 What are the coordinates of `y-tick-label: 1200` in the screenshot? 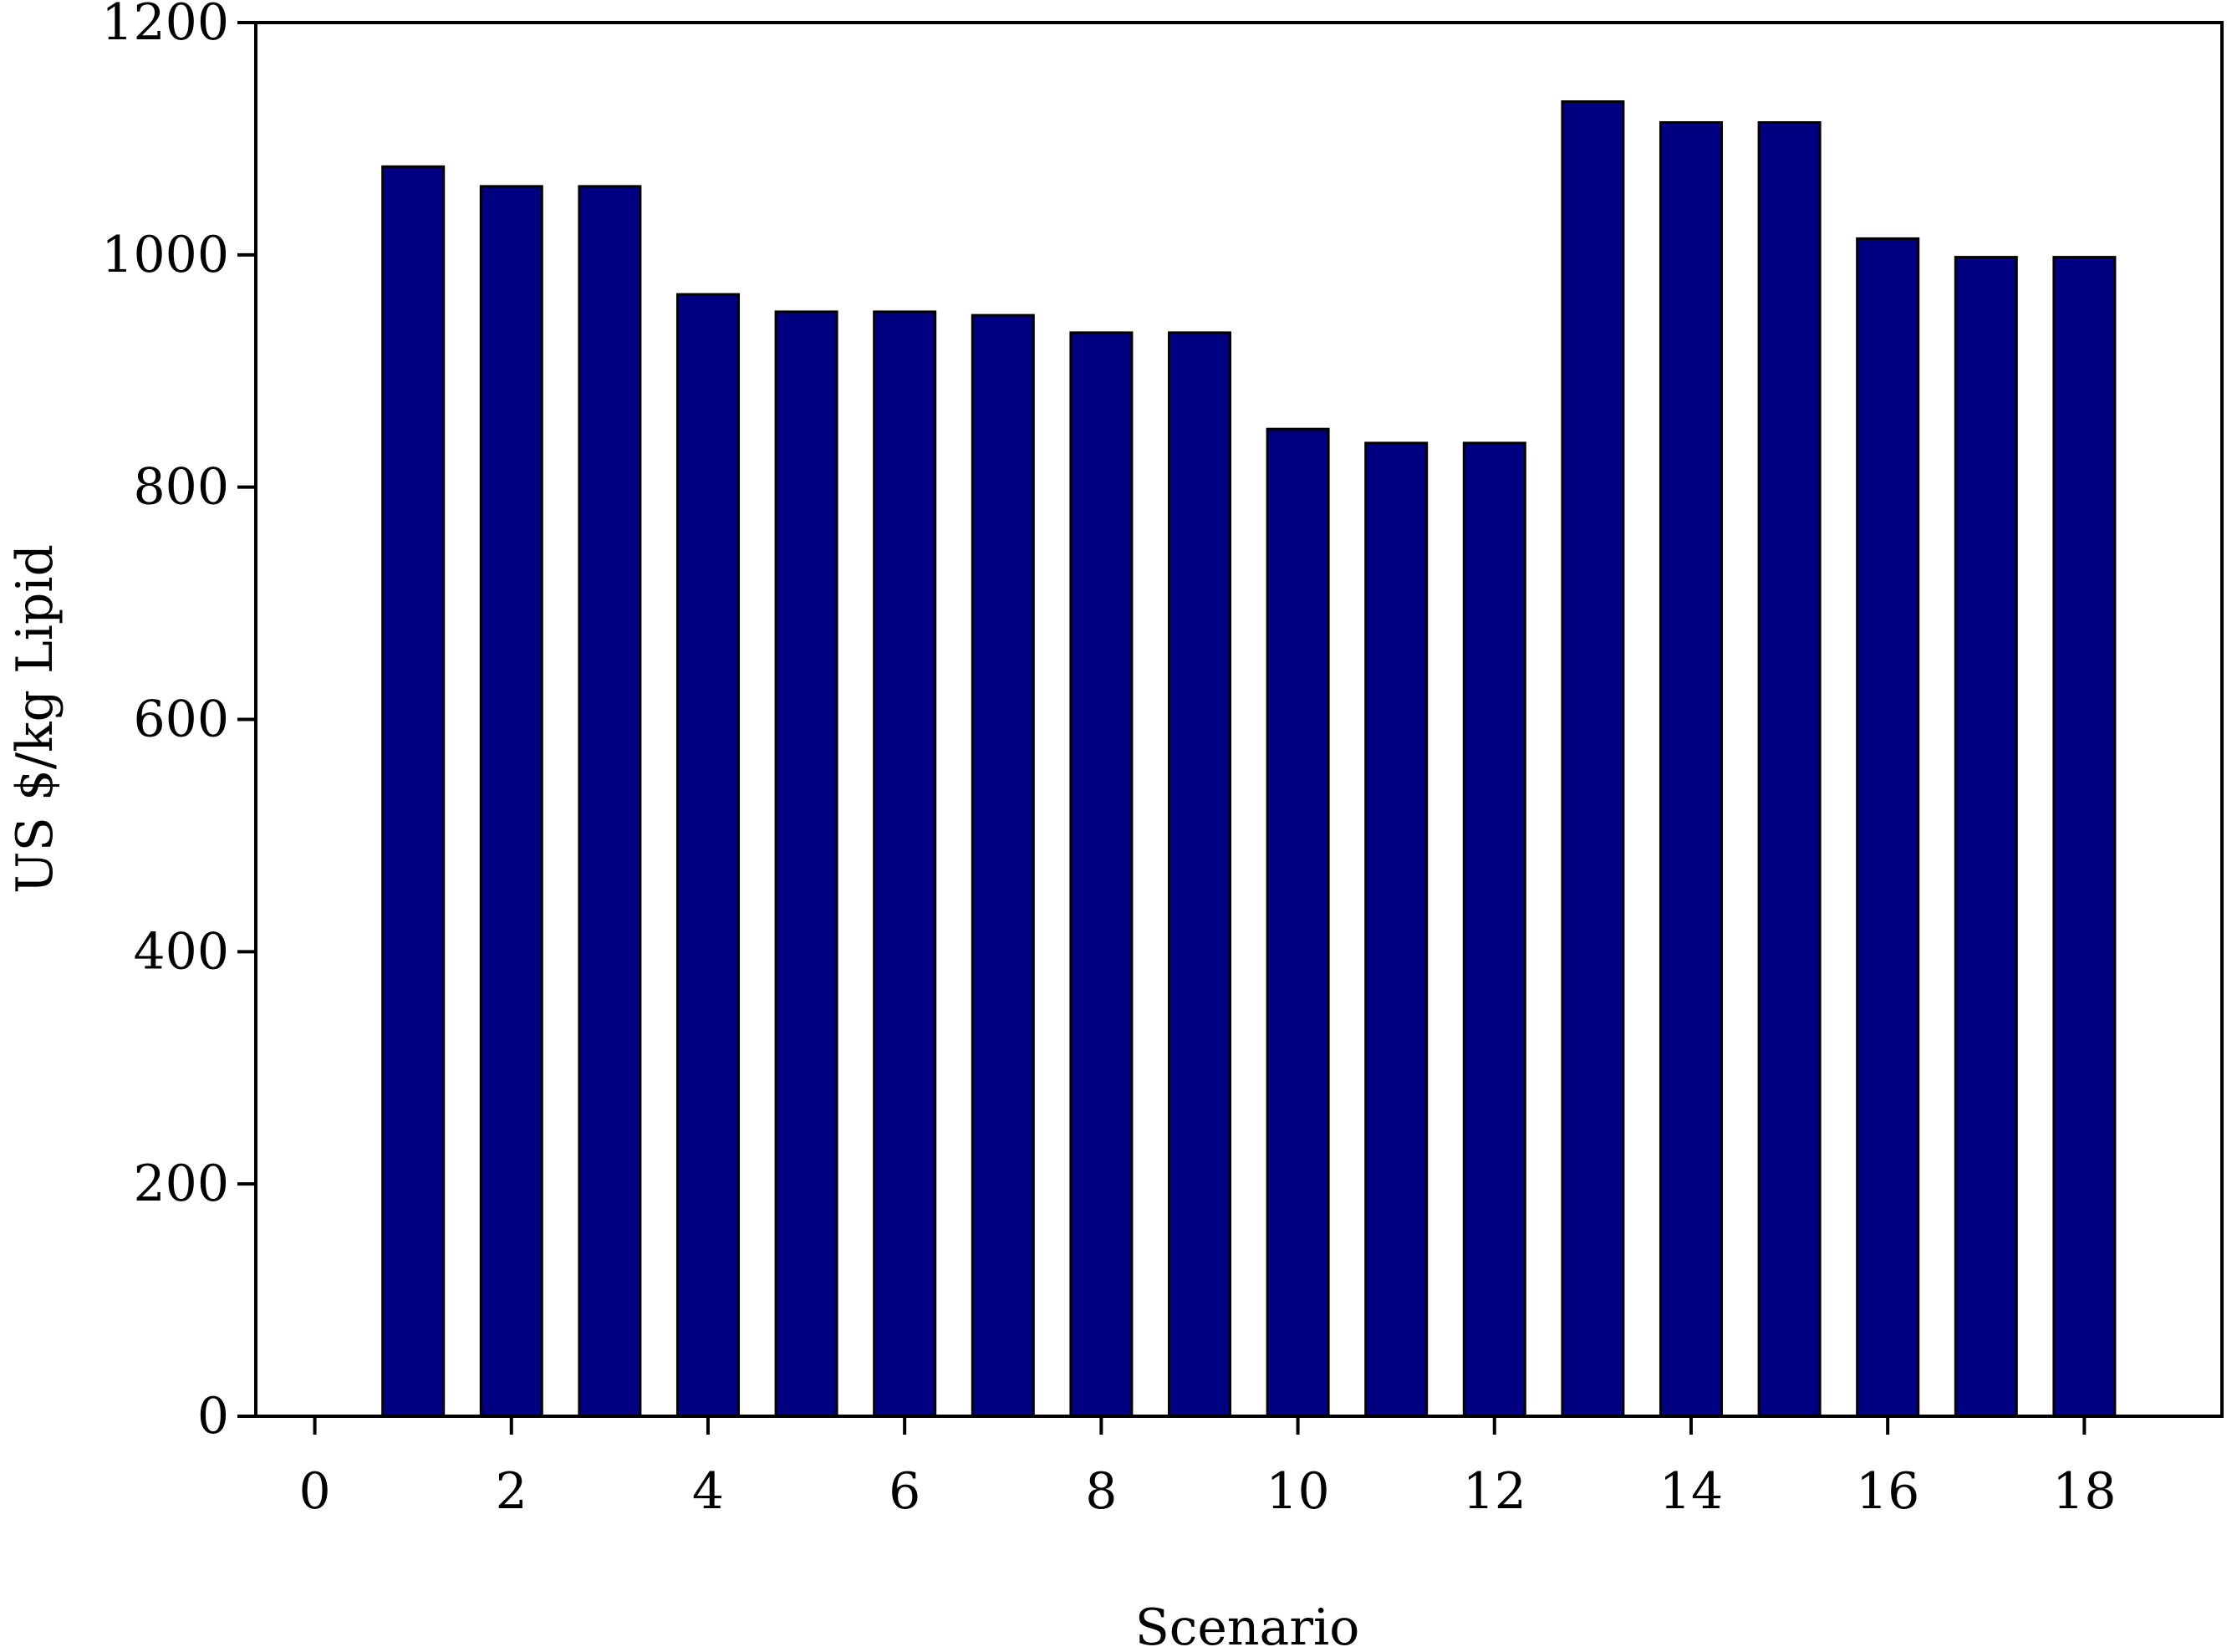 It's located at (165, 26).